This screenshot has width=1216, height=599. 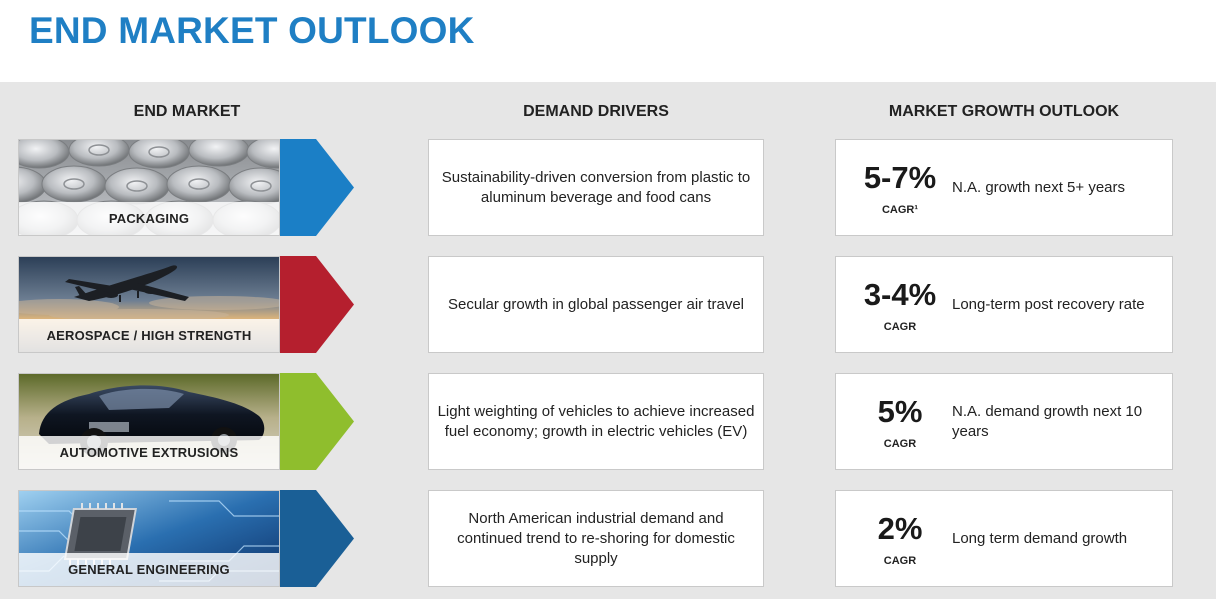 What do you see at coordinates (149, 452) in the screenshot?
I see `market-label-automotive: AUTOMOTIVE EXTRUSIONS` at bounding box center [149, 452].